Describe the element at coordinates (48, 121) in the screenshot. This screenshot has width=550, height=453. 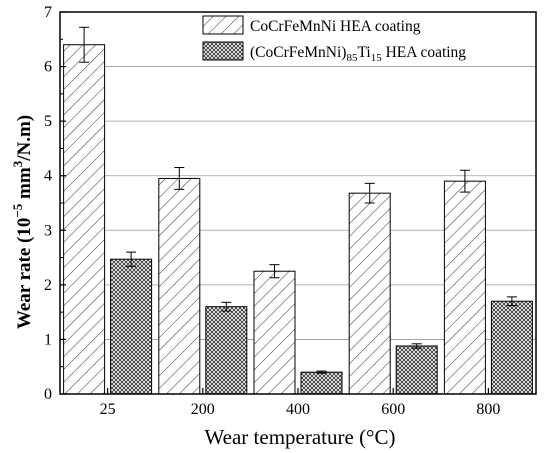
I see `y-tick-label: 5` at that location.